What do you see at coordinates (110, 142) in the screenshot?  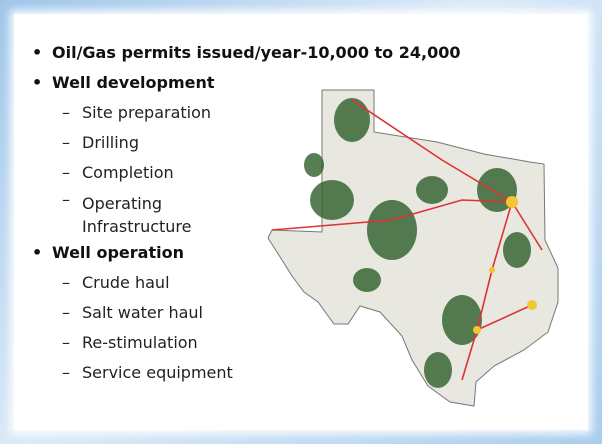 I see `sub-text: Drilling` at bounding box center [110, 142].